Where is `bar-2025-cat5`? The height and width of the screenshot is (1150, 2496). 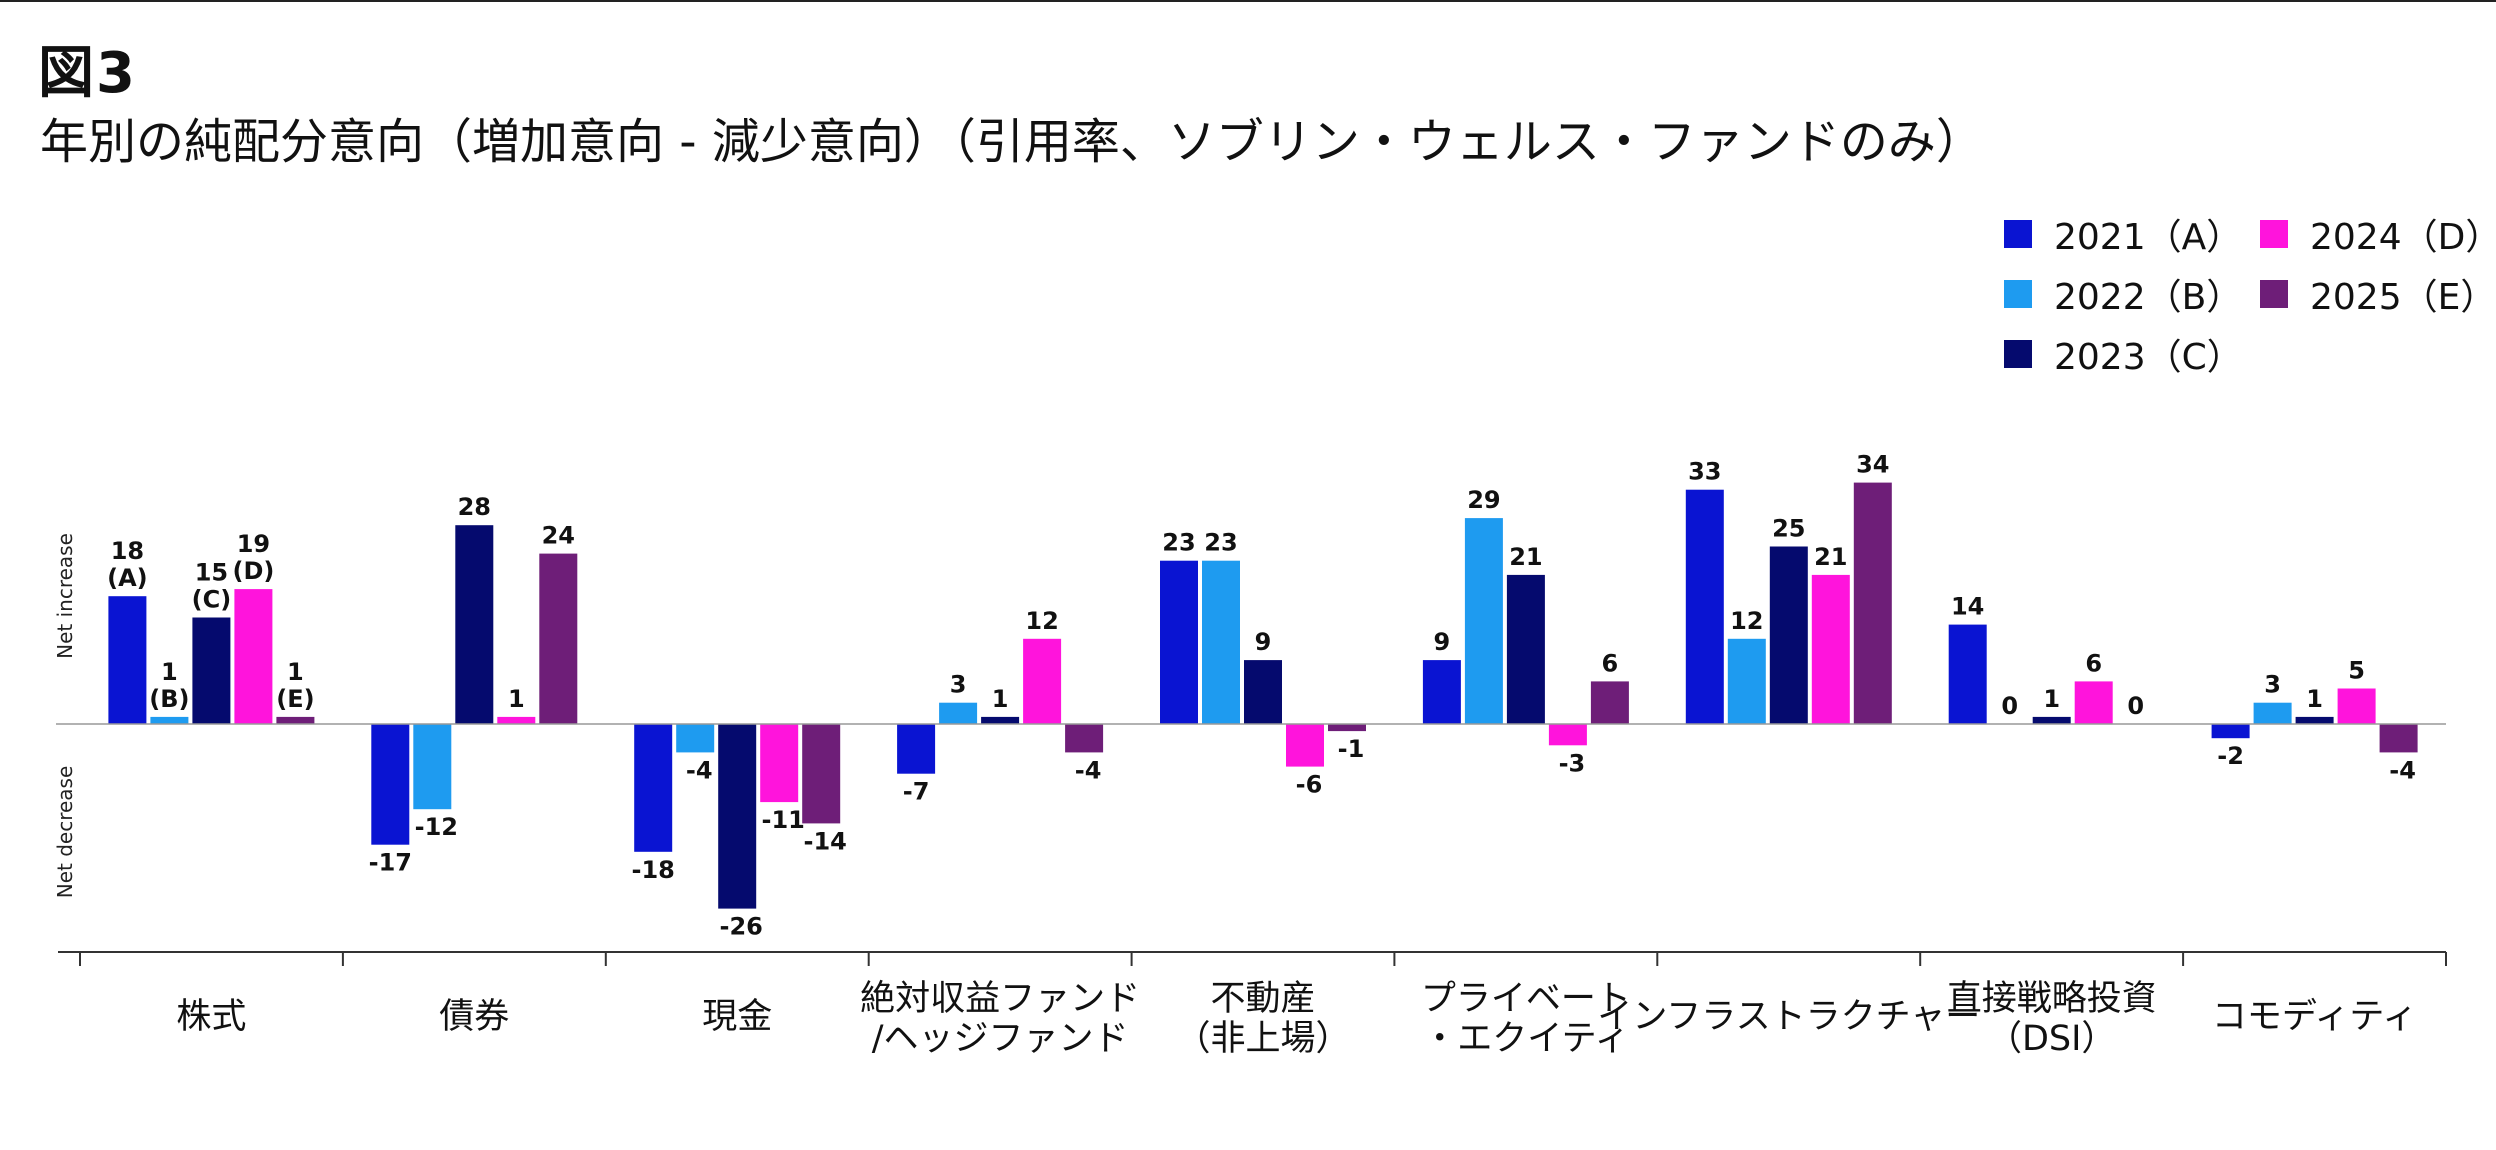 bar-2025-cat5 is located at coordinates (1609, 702).